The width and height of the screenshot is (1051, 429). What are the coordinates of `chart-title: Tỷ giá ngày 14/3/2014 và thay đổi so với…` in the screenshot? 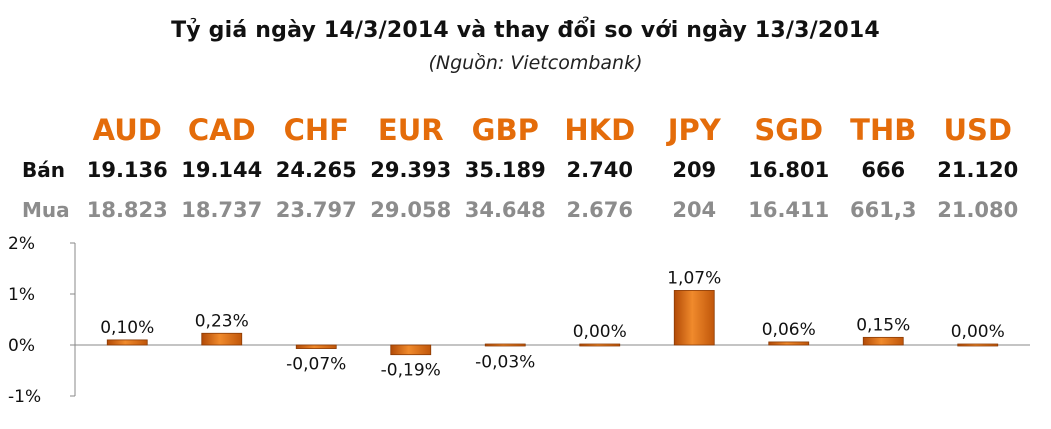 It's located at (525, 30).